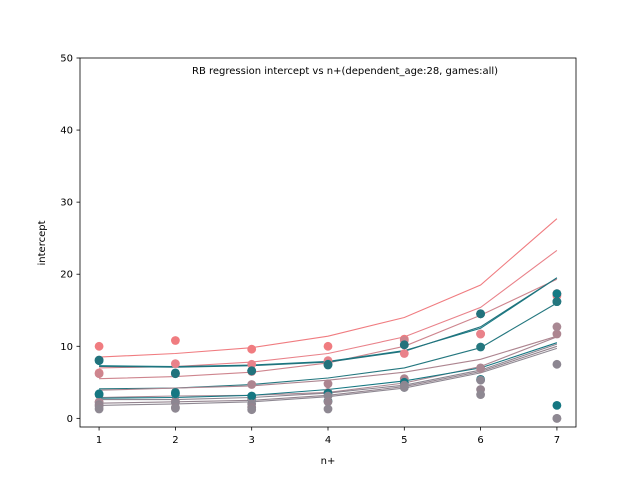 The height and width of the screenshot is (480, 640). Describe the element at coordinates (66, 203) in the screenshot. I see `y-tick-label: 30` at that location.